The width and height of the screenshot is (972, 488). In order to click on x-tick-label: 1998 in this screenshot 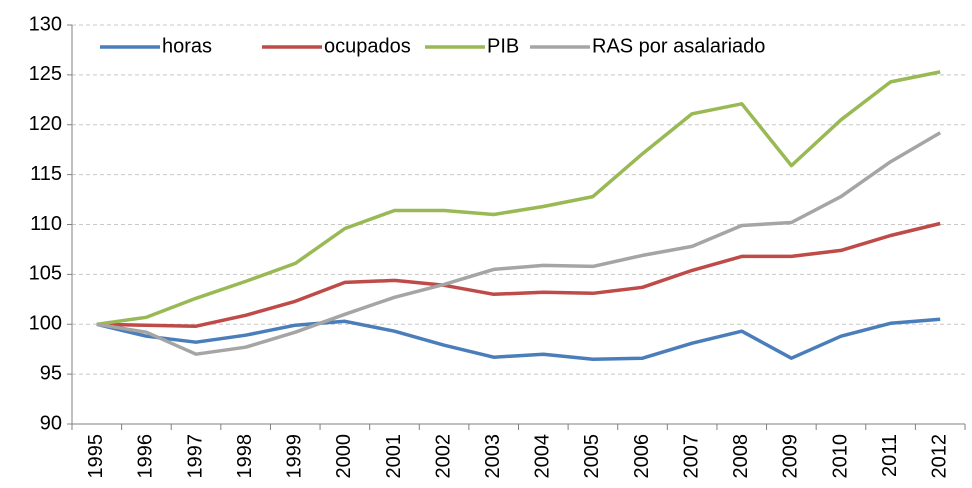, I will do `click(245, 456)`.